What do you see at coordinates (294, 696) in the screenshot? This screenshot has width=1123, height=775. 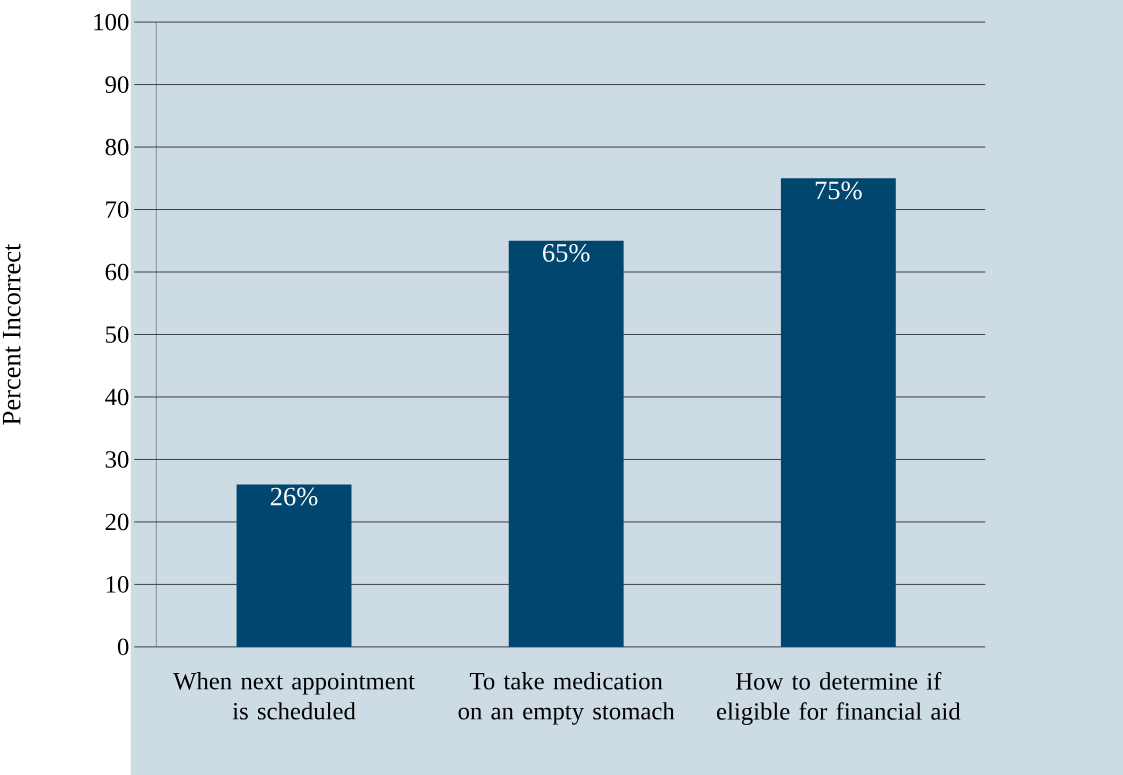 I see `x-tick-label: When next appointment is scheduled` at bounding box center [294, 696].